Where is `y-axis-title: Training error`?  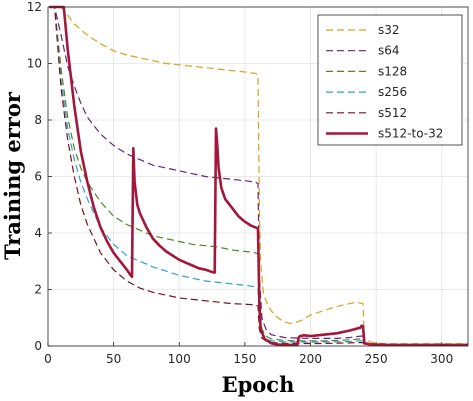
y-axis-title: Training error is located at coordinates (12, 175).